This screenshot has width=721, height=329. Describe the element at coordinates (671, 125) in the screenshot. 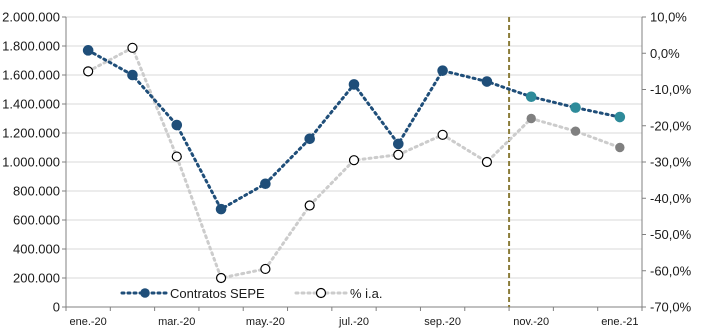

I see `y-right-tick-label: -20,0%` at that location.